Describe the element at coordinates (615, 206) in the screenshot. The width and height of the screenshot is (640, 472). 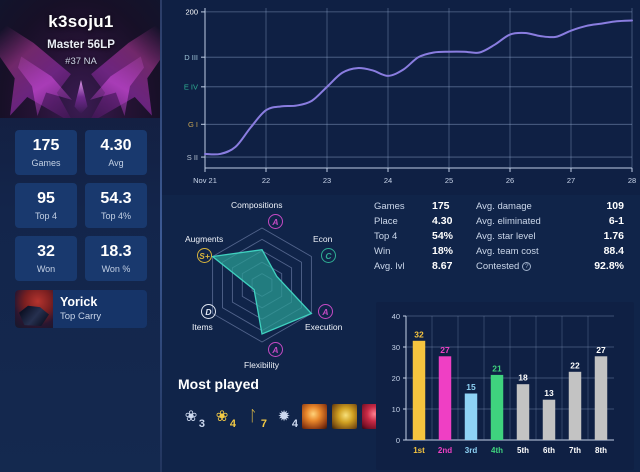
I see `stat-value: 109` at that location.